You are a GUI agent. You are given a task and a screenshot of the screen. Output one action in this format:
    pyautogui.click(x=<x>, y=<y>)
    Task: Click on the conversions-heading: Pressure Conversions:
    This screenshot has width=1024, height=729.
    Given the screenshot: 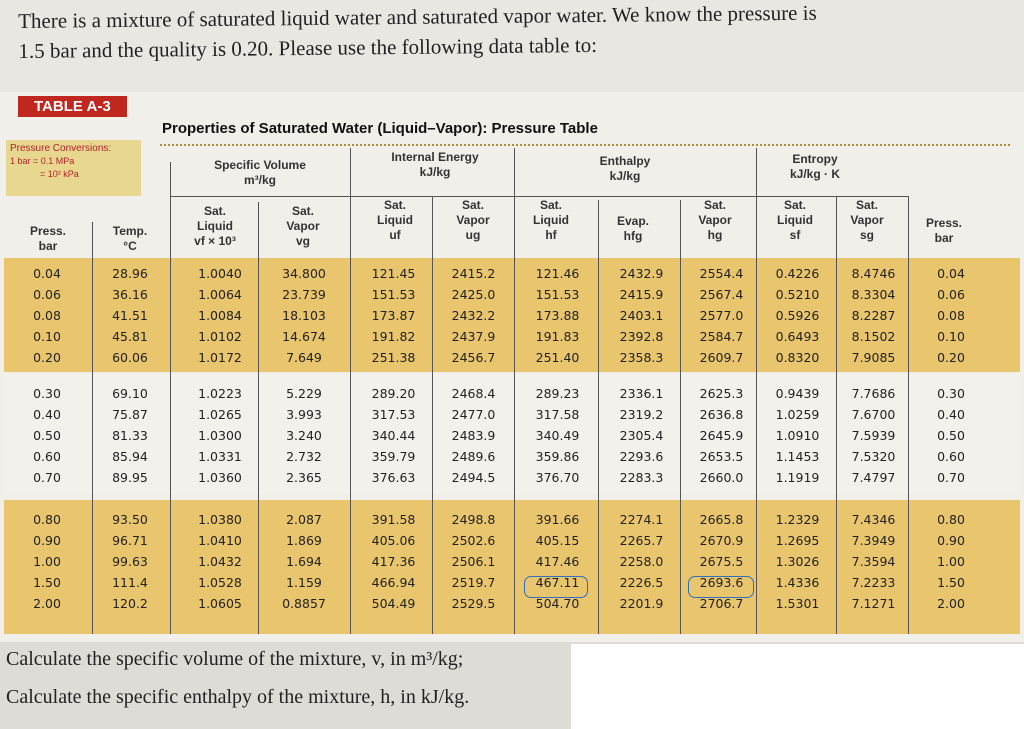 What is the action you would take?
    pyautogui.click(x=61, y=148)
    